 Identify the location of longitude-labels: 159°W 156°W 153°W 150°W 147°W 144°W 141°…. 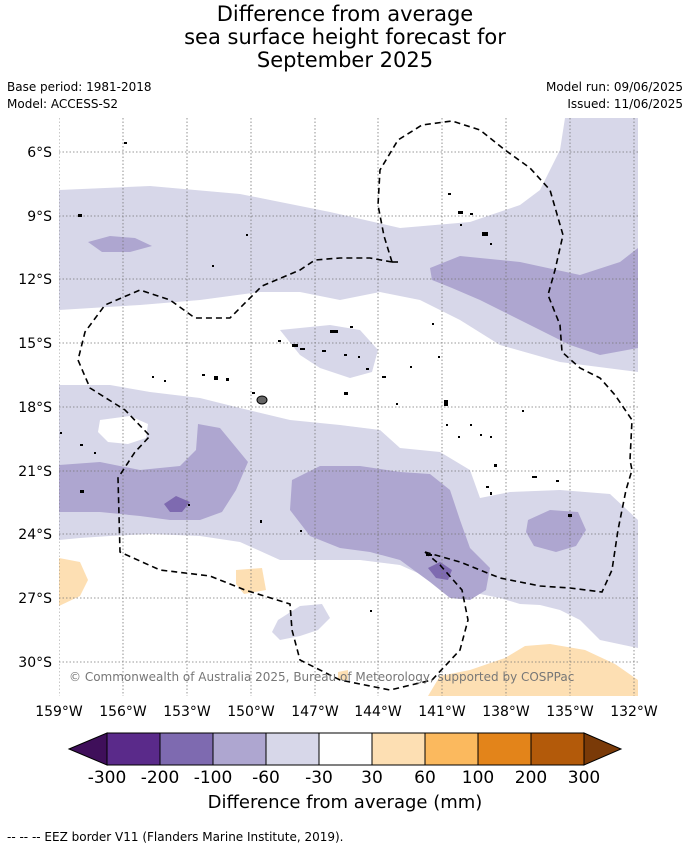
(346, 712).